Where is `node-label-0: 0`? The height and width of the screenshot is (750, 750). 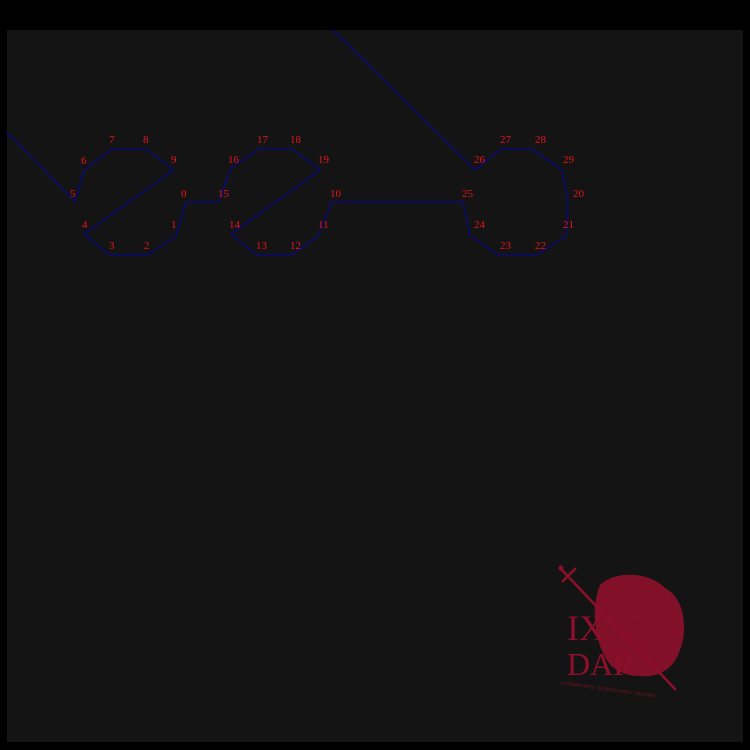
node-label-0: 0 is located at coordinates (184, 194).